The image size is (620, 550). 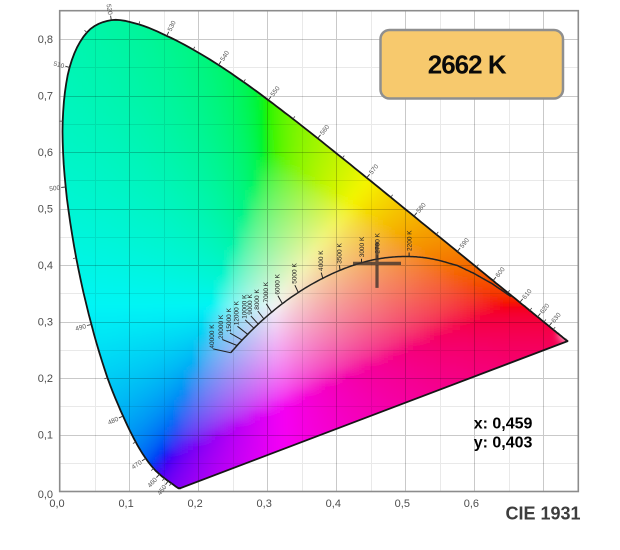 I want to click on svg-text: 10000 K, so click(x=245, y=306).